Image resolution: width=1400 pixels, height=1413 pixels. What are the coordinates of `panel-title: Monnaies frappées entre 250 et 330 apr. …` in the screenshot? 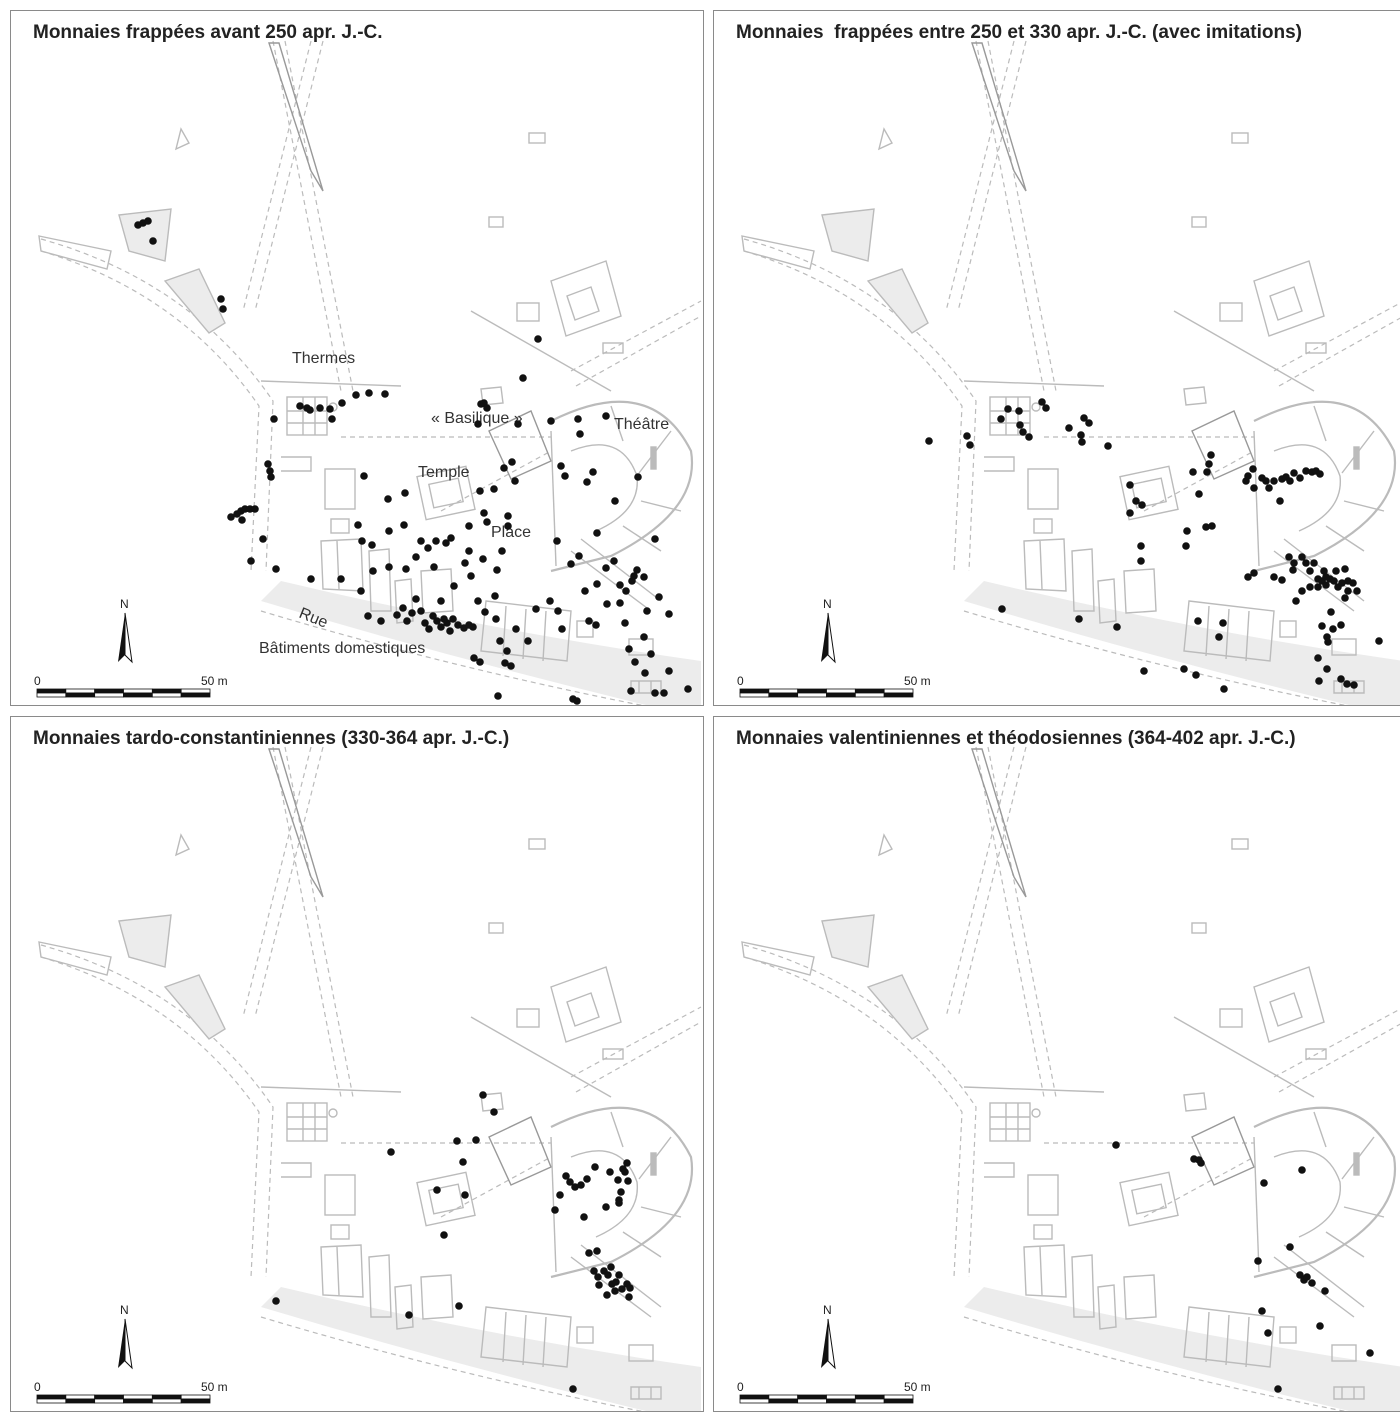 It's located at (1019, 32).